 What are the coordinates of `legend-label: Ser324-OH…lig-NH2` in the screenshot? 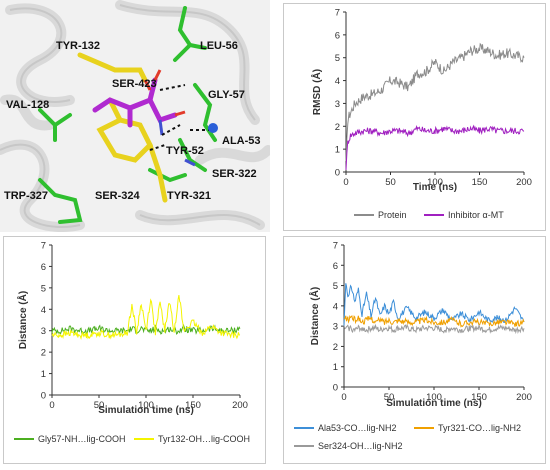 It's located at (360, 446).